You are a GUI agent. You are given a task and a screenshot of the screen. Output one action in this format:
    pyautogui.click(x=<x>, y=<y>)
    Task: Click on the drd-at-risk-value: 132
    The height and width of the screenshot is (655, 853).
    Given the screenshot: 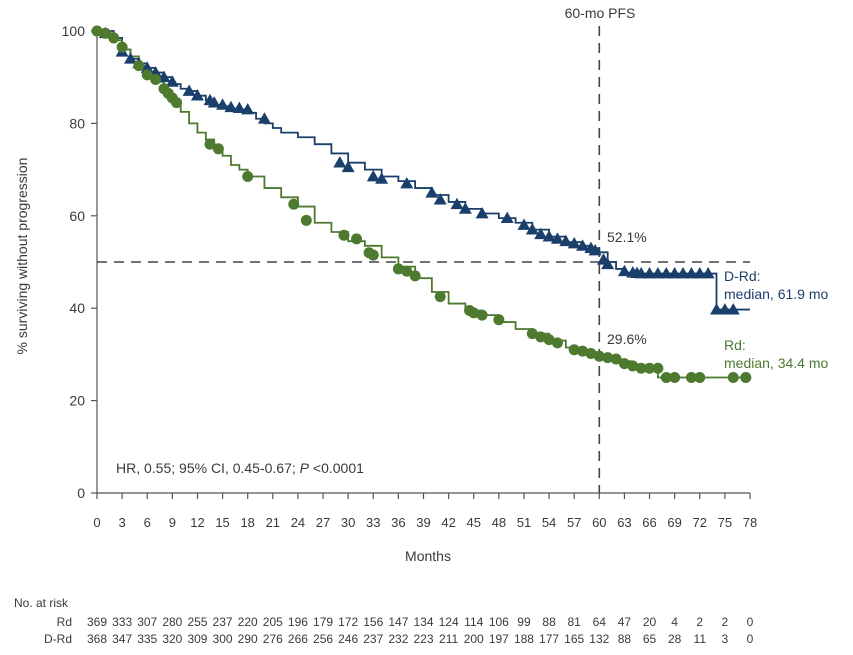 What is the action you would take?
    pyautogui.click(x=599, y=639)
    